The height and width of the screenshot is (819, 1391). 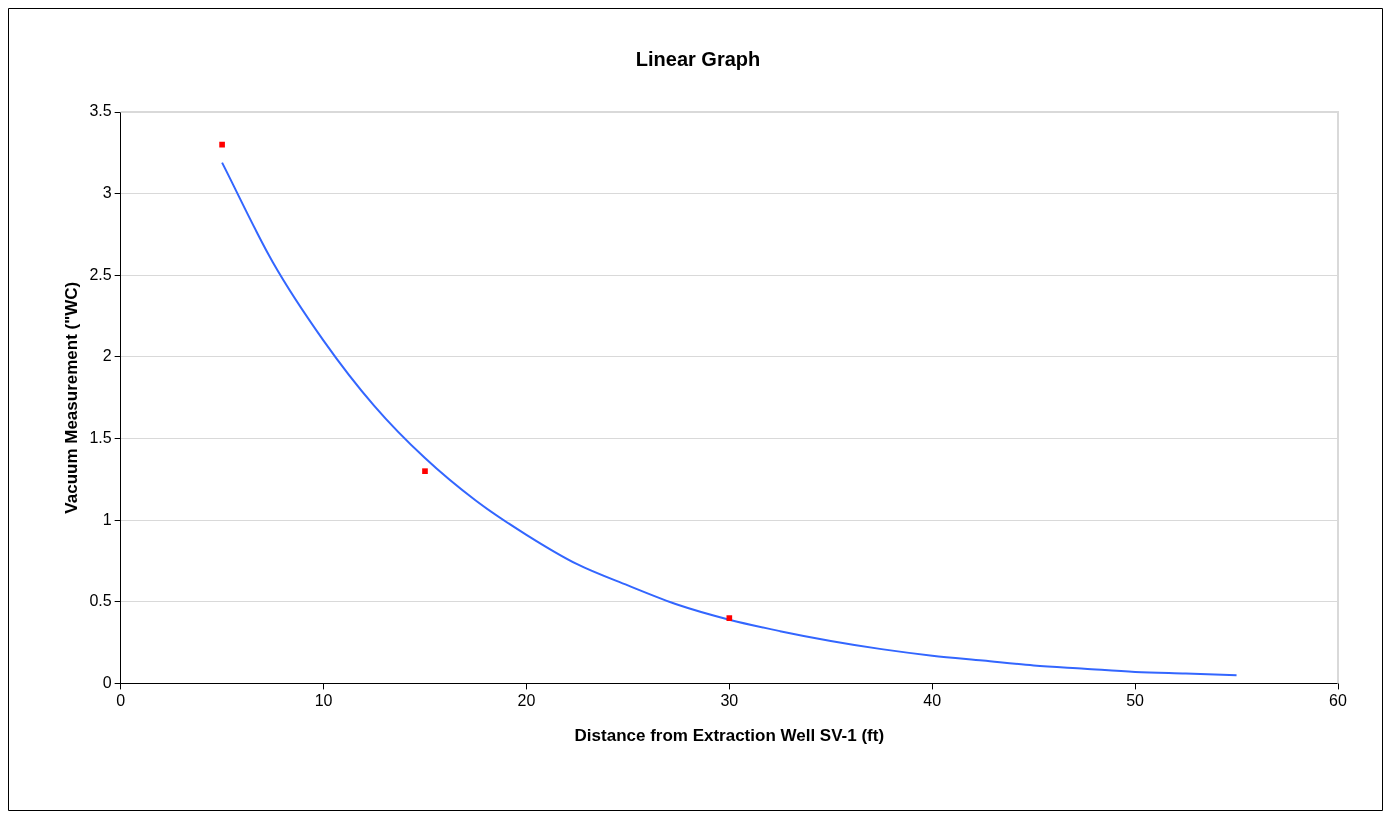 What do you see at coordinates (323, 701) in the screenshot?
I see `x-tick-label: 10` at bounding box center [323, 701].